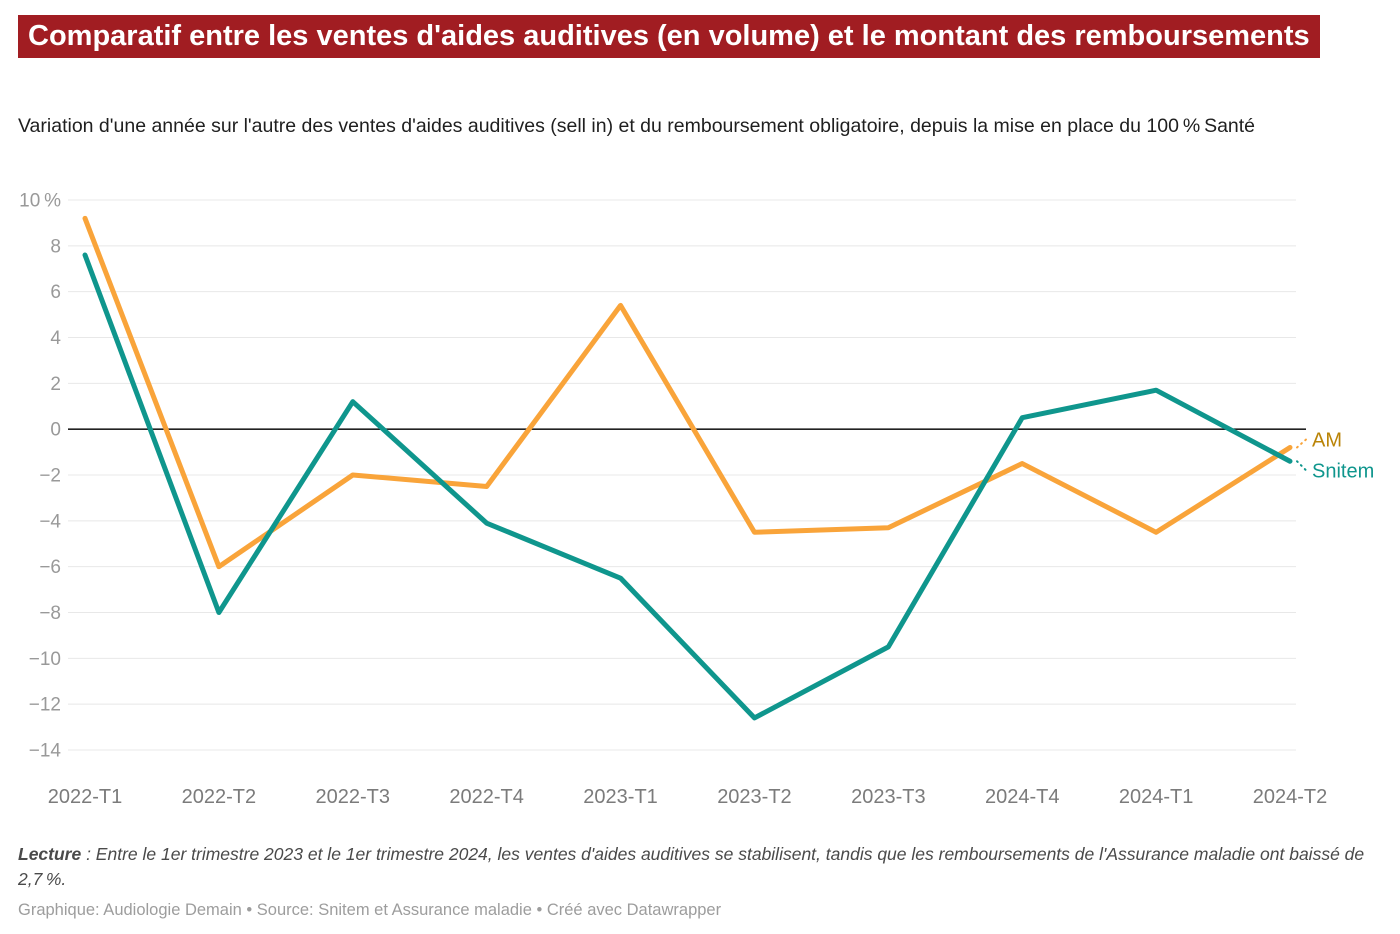 The image size is (1400, 934). What do you see at coordinates (754, 797) in the screenshot?
I see `x-tick-label: 2023-T2` at bounding box center [754, 797].